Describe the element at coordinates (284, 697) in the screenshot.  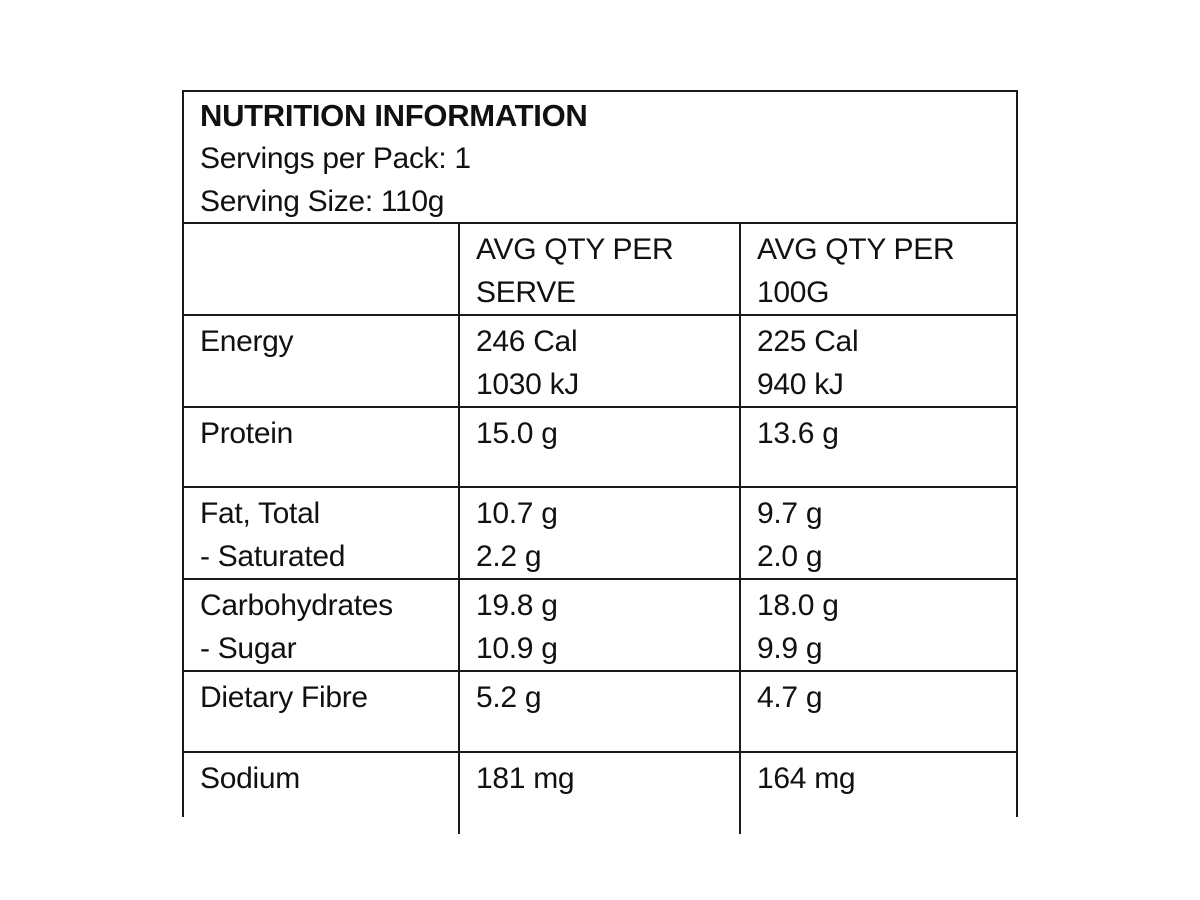
I see `nutrient-name-line1: Dietary Fibre` at that location.